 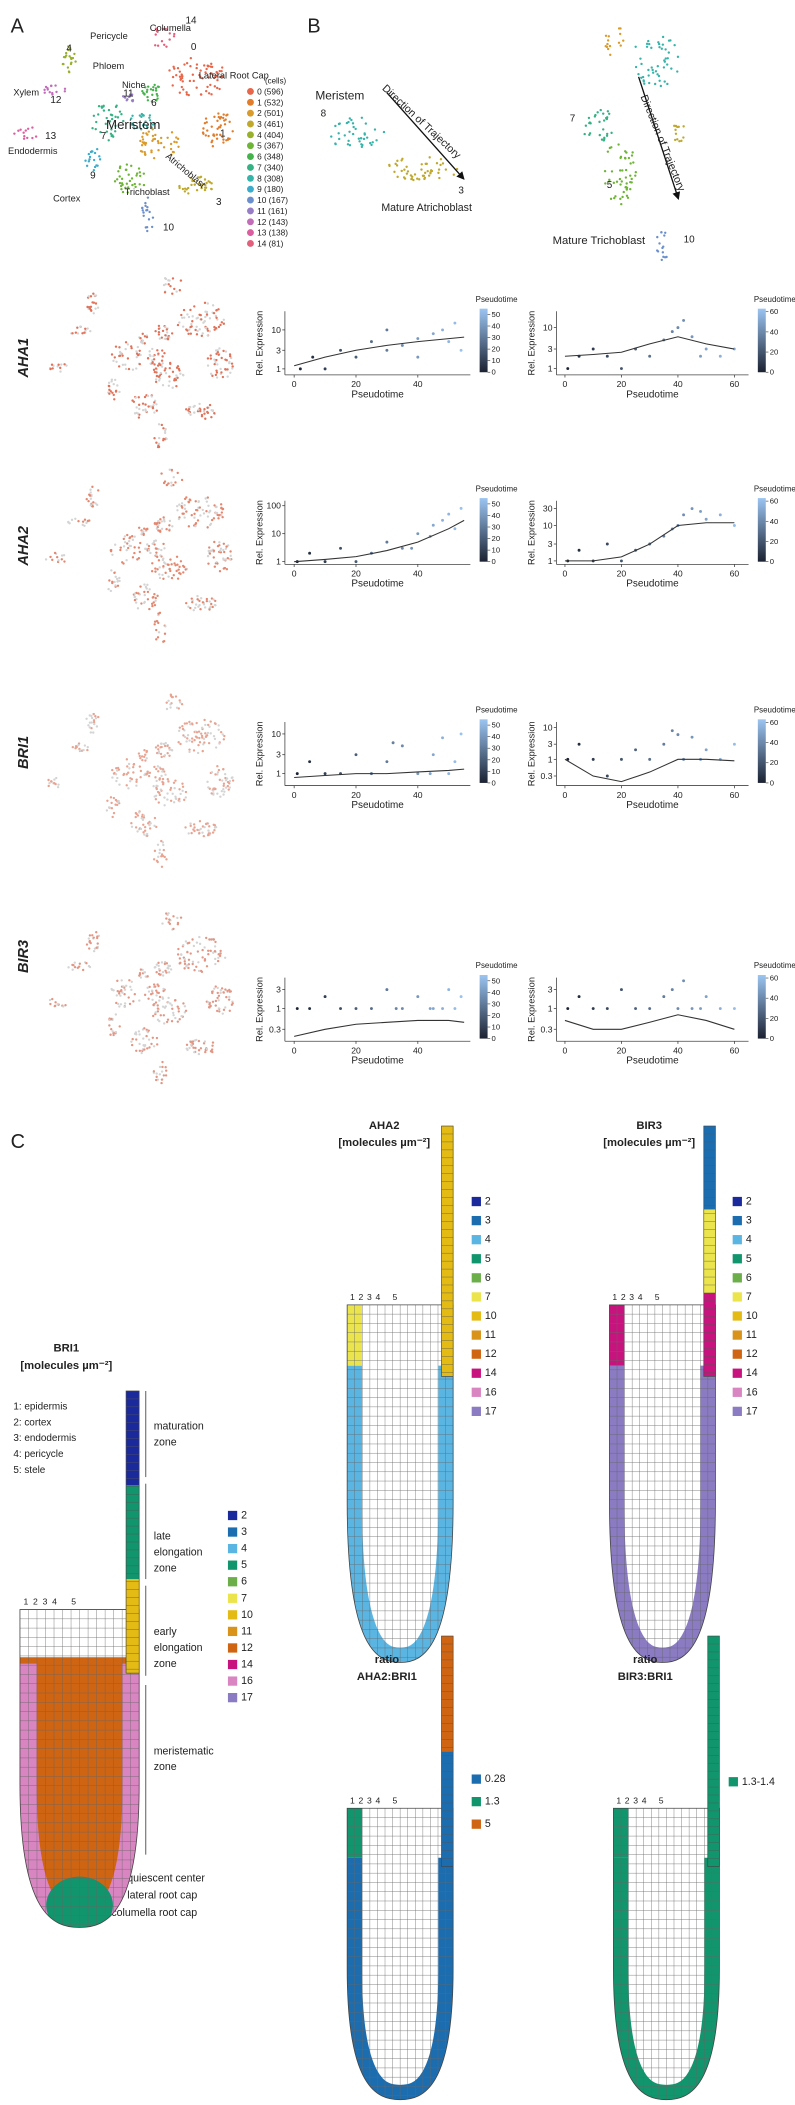 I want to click on x-tick-label: 20, so click(x=622, y=384).